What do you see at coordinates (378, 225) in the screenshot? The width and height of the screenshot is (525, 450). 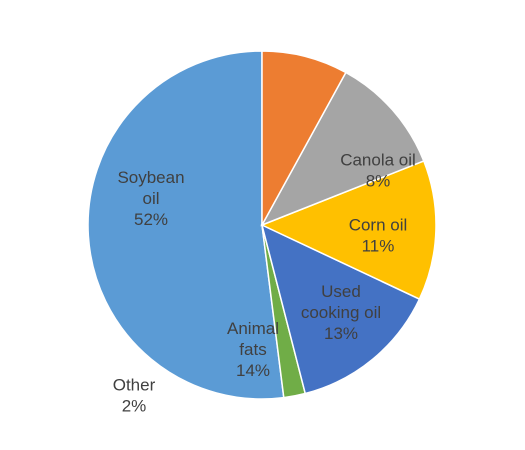 I see `data-label-name: Corn oil` at bounding box center [378, 225].